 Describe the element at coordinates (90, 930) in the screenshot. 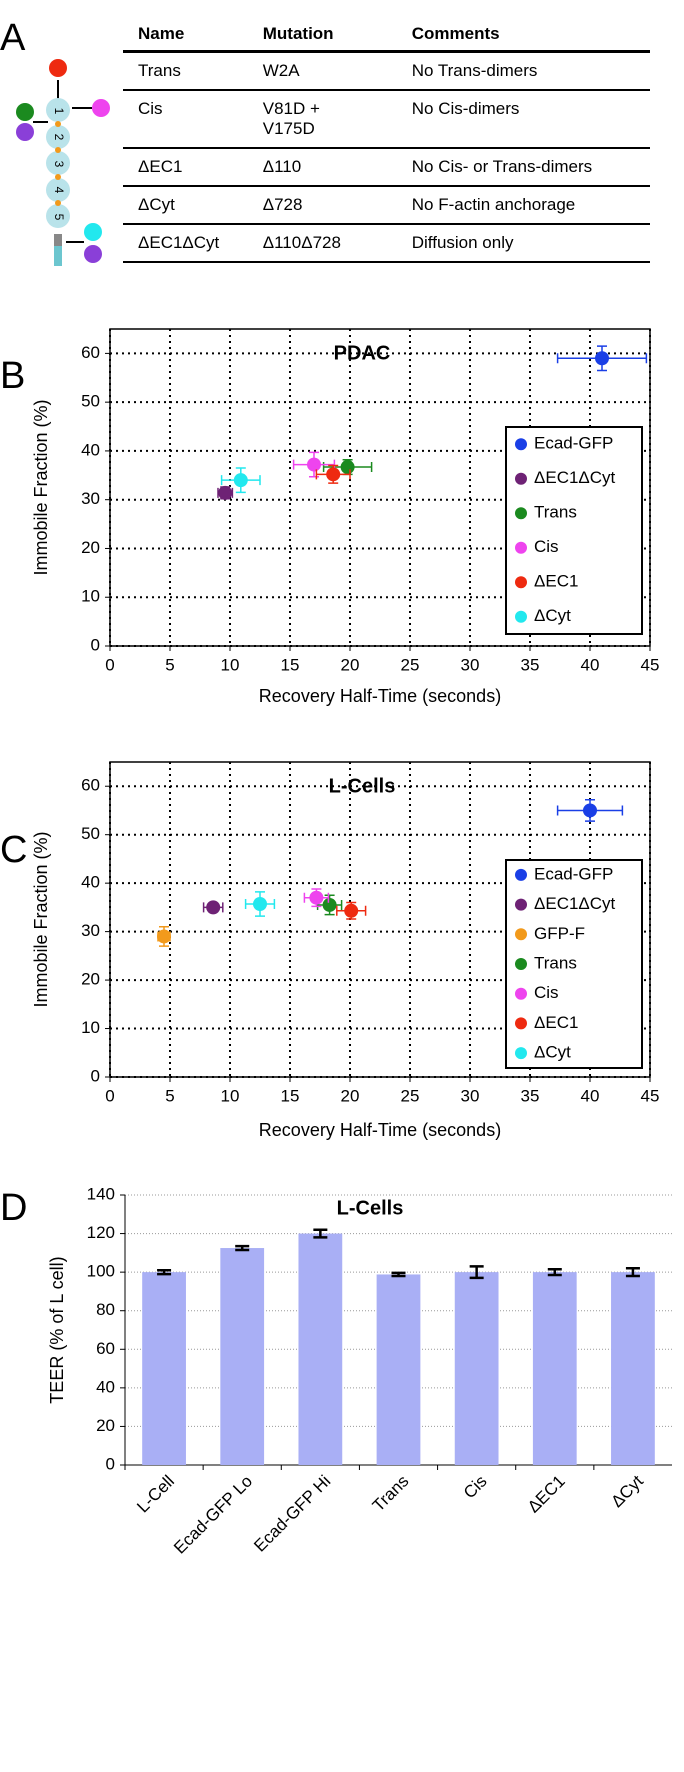

I see `y-tick-label: 30` at that location.